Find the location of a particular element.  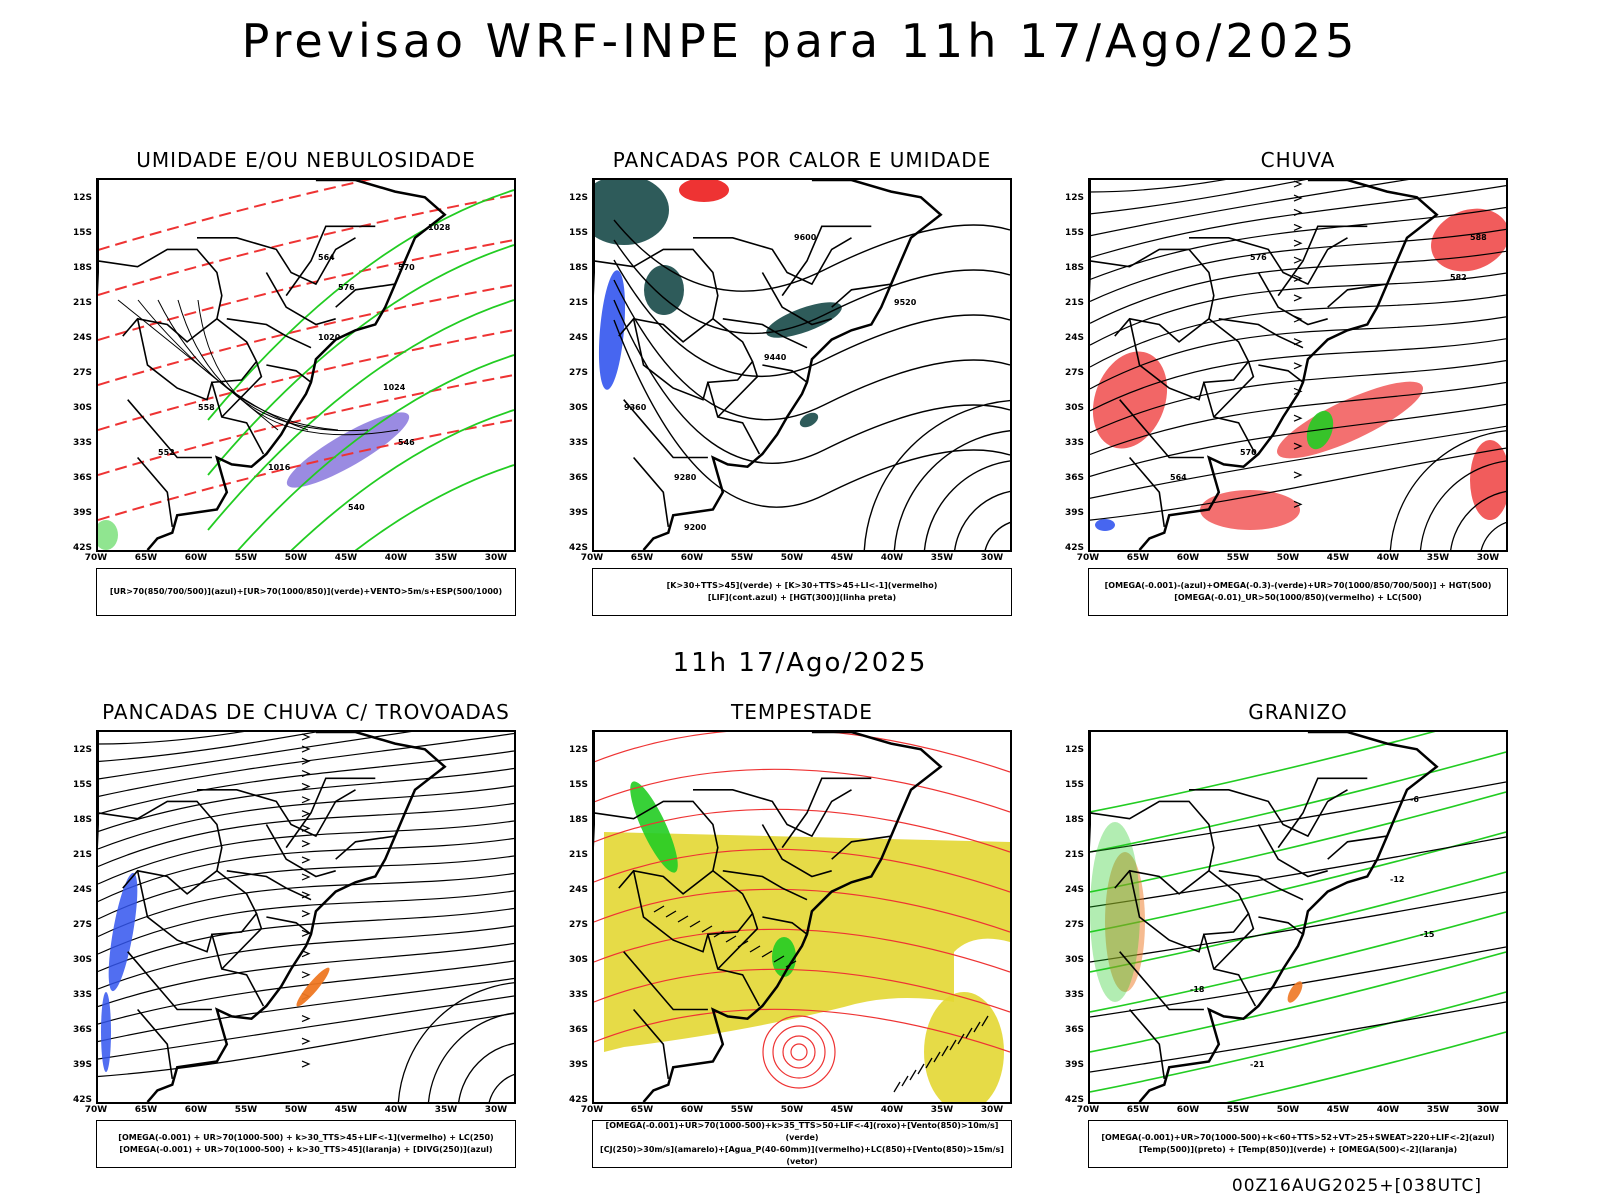

contour-label: -6 is located at coordinates (1414, 799).